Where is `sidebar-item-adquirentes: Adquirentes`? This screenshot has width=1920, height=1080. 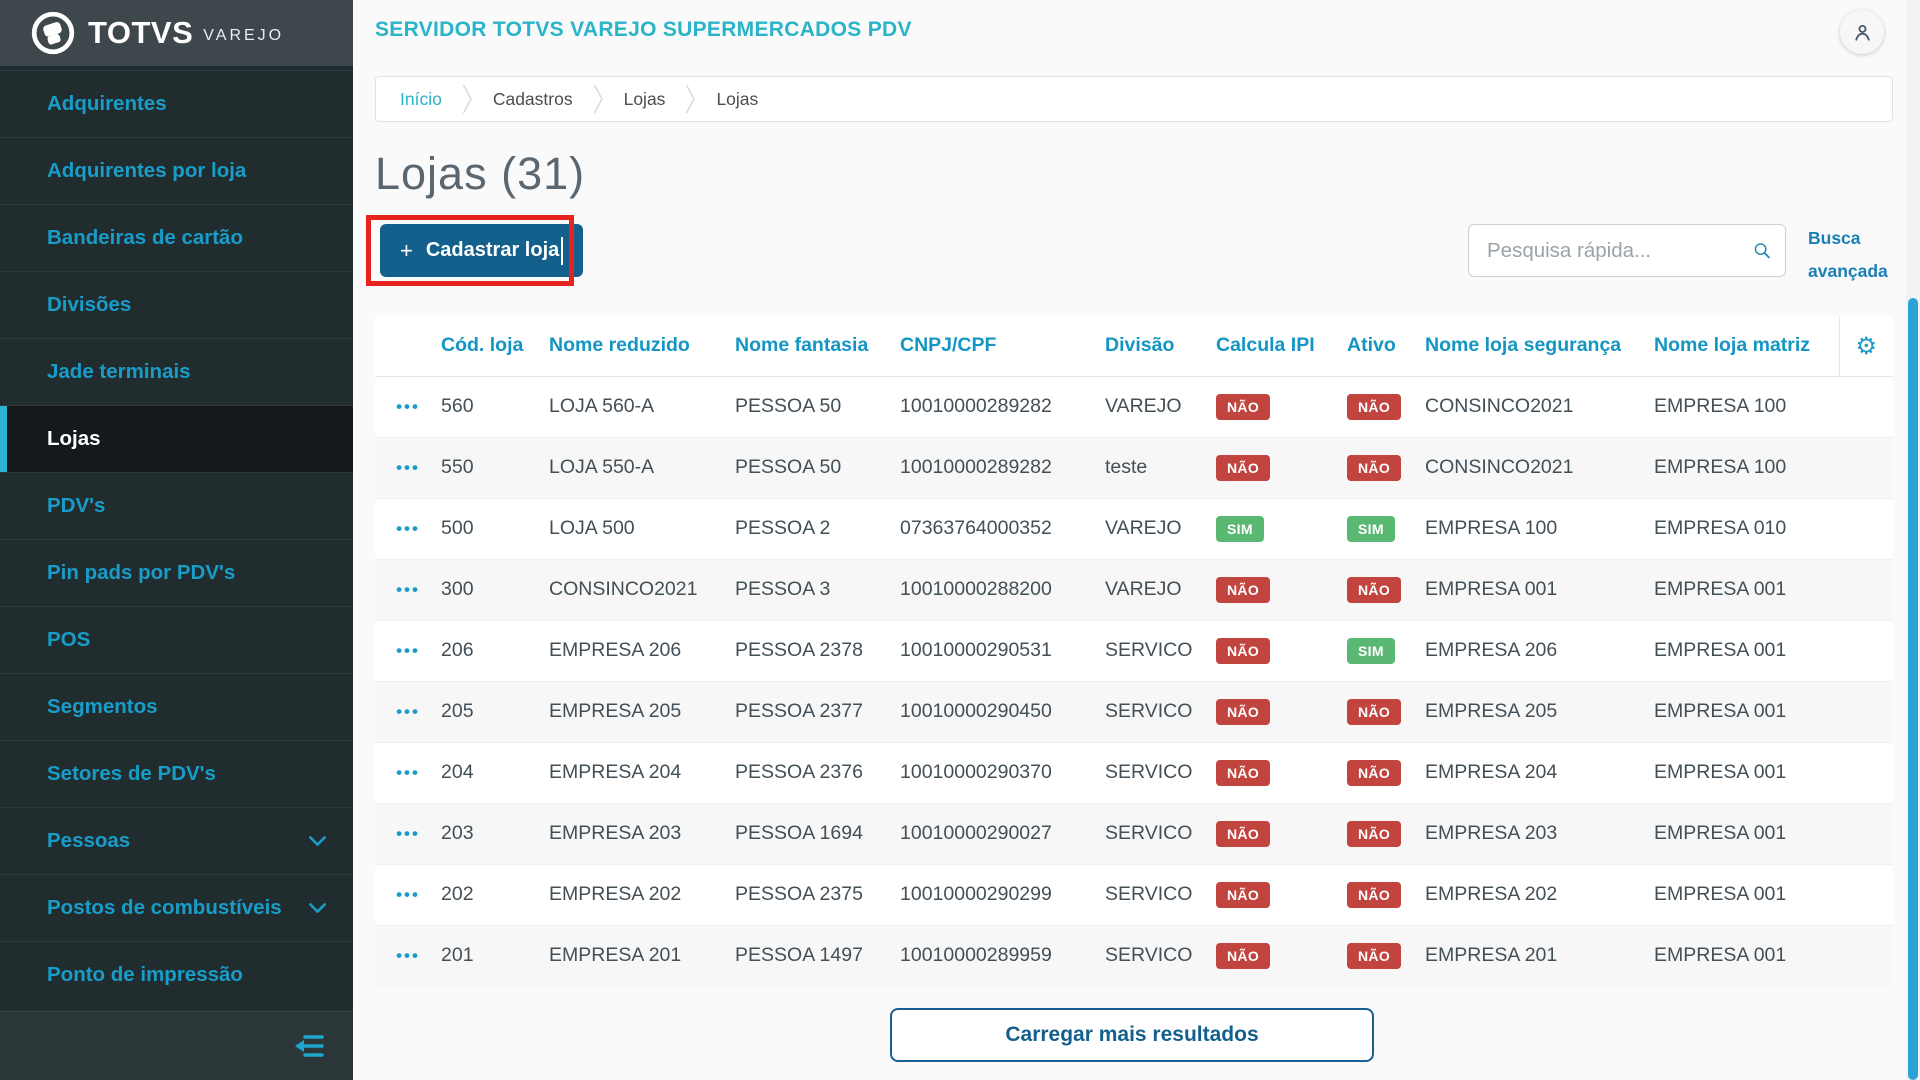 sidebar-item-adquirentes: Adquirentes is located at coordinates (176, 103).